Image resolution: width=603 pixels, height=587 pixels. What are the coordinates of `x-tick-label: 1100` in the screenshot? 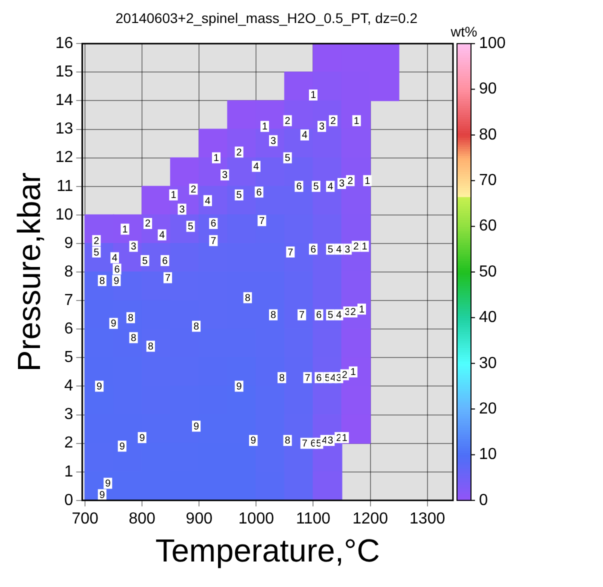 It's located at (313, 519).